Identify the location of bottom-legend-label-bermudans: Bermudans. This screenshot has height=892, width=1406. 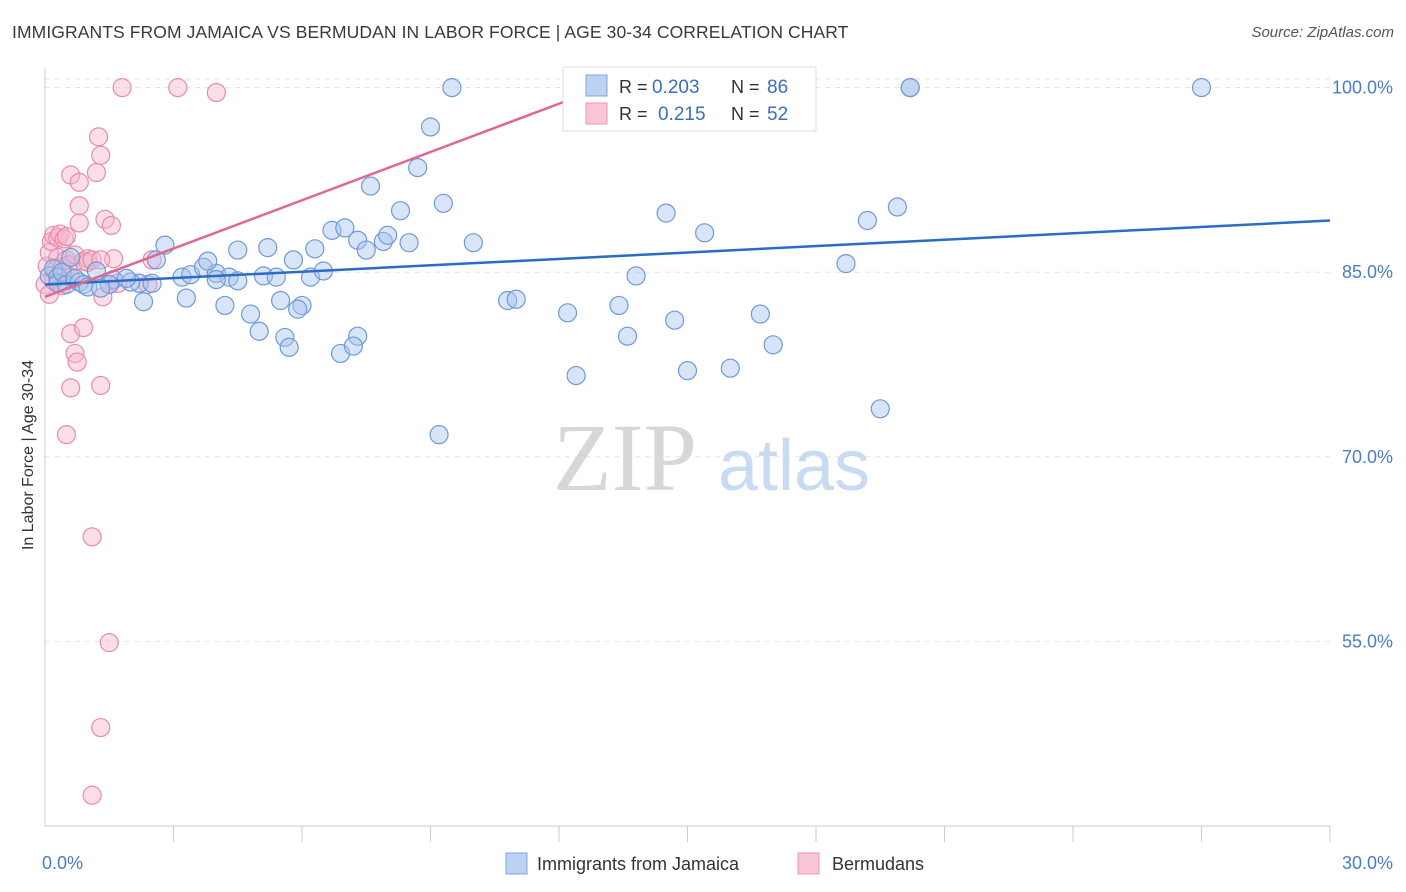
(878, 864).